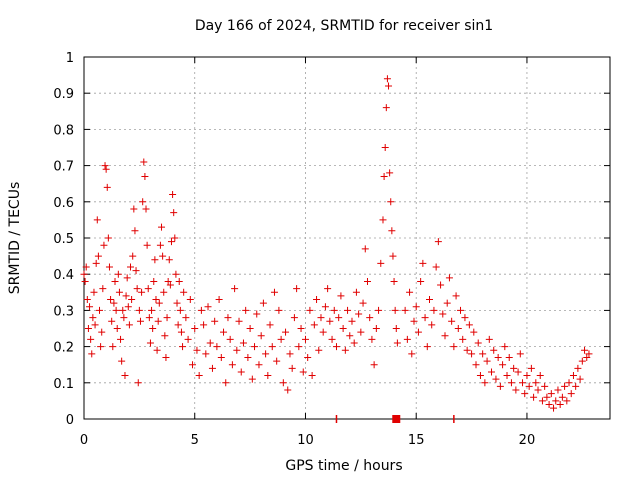  What do you see at coordinates (70, 58) in the screenshot?
I see `y-tick-label: 1` at bounding box center [70, 58].